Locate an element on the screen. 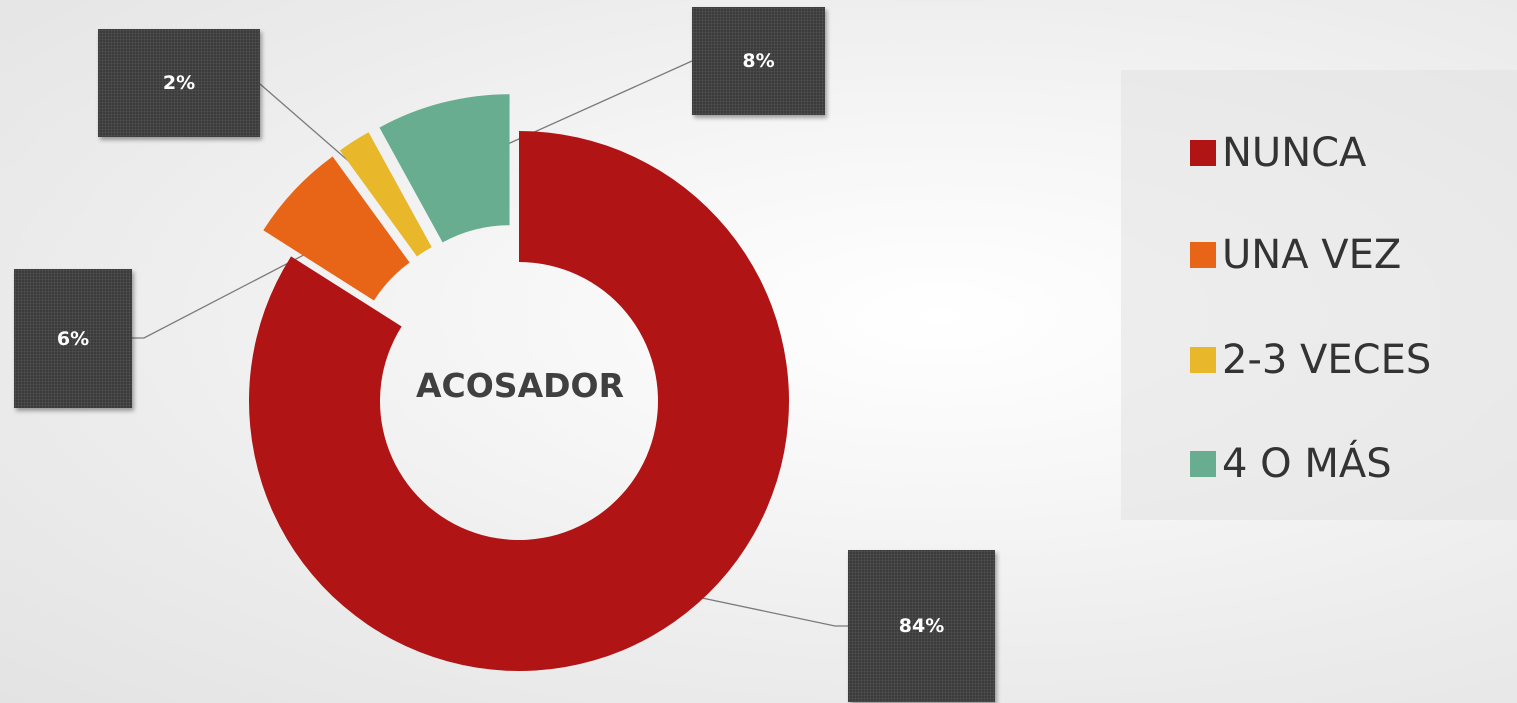 This screenshot has height=703, width=1517. data-label-nunca: 84% is located at coordinates (921, 626).